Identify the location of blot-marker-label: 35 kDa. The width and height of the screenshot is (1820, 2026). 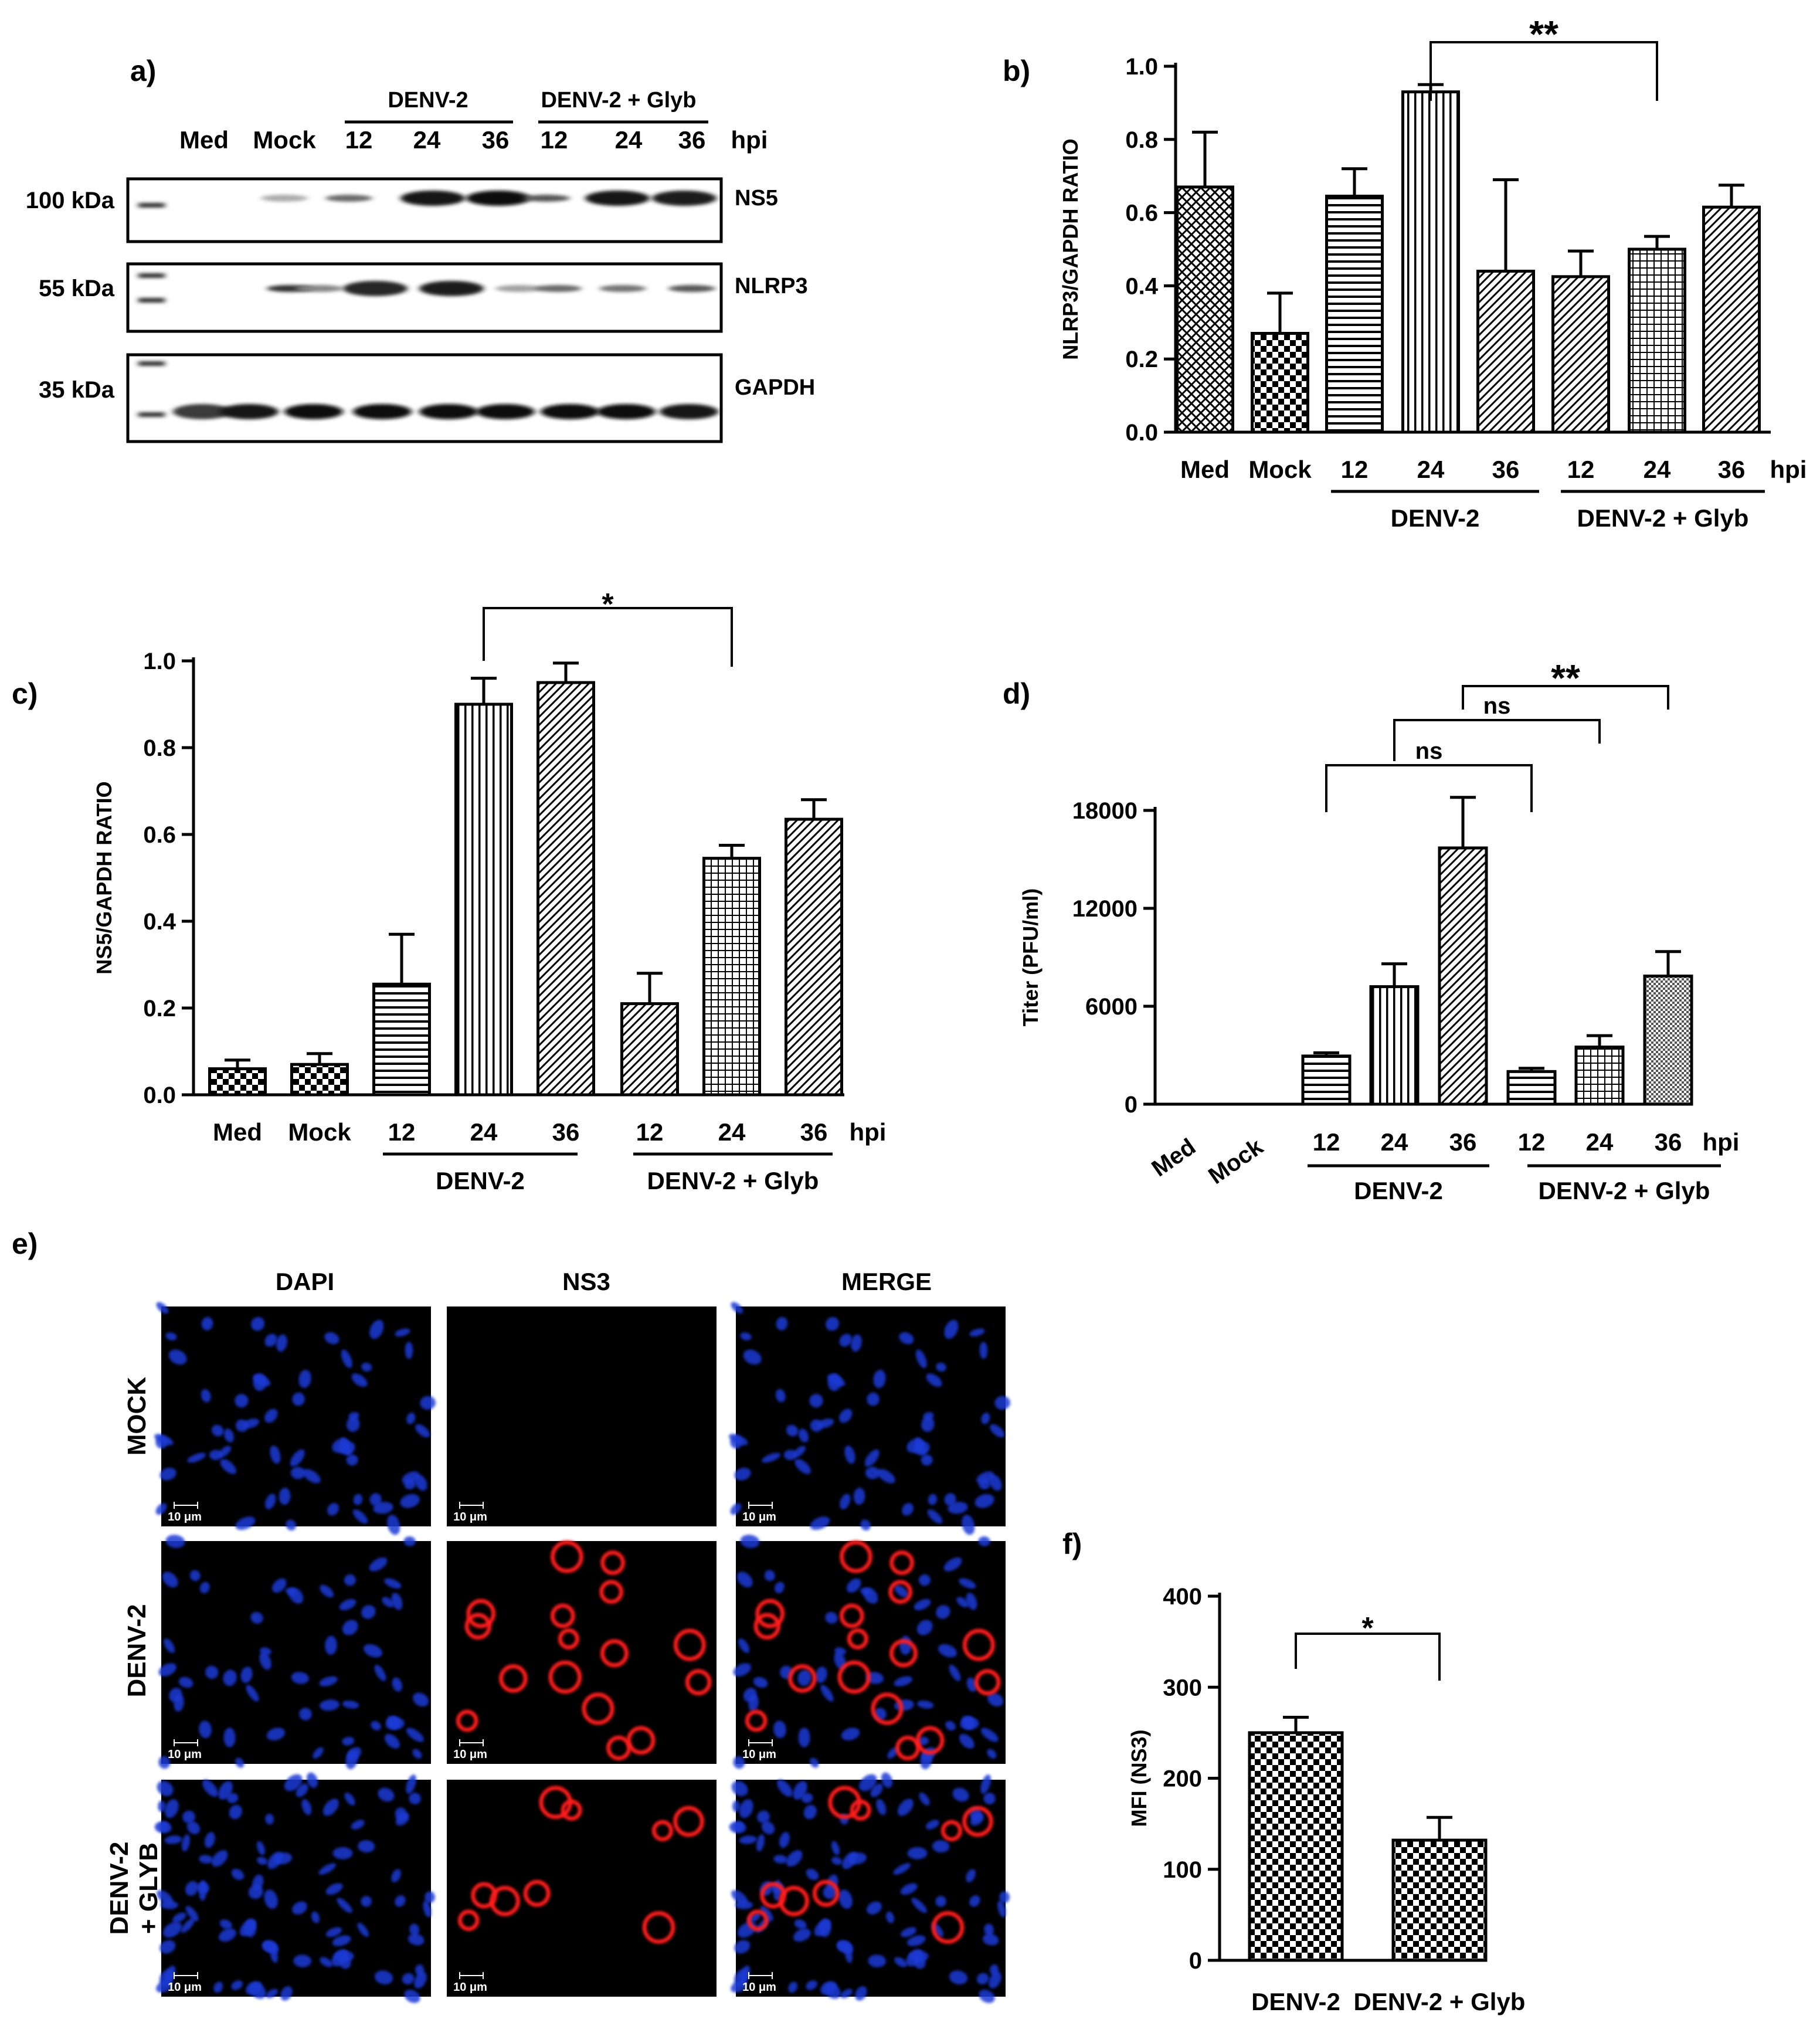
(77, 390).